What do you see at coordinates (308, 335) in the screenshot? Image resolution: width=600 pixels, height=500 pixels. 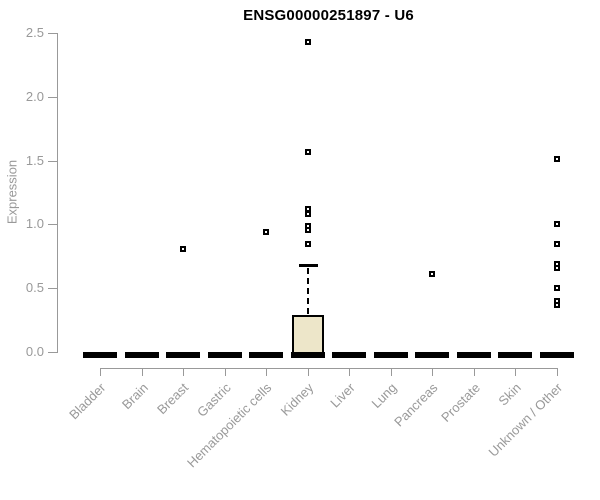 I see `box` at bounding box center [308, 335].